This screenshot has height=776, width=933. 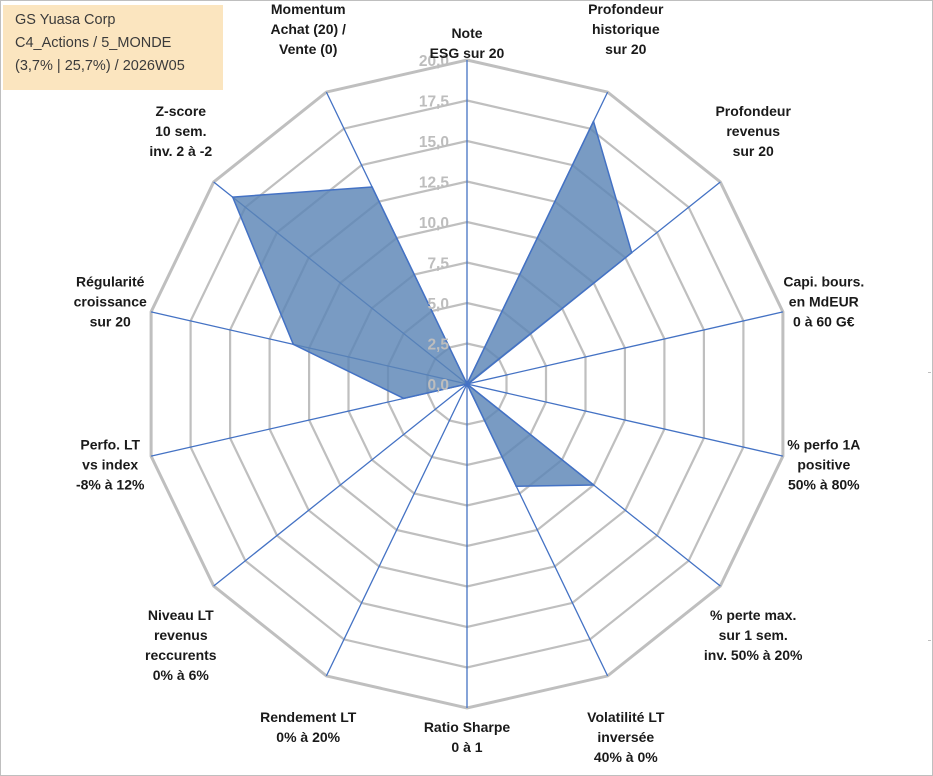 What do you see at coordinates (308, 727) in the screenshot?
I see `axis-label: Rendement LT 0% à 20%` at bounding box center [308, 727].